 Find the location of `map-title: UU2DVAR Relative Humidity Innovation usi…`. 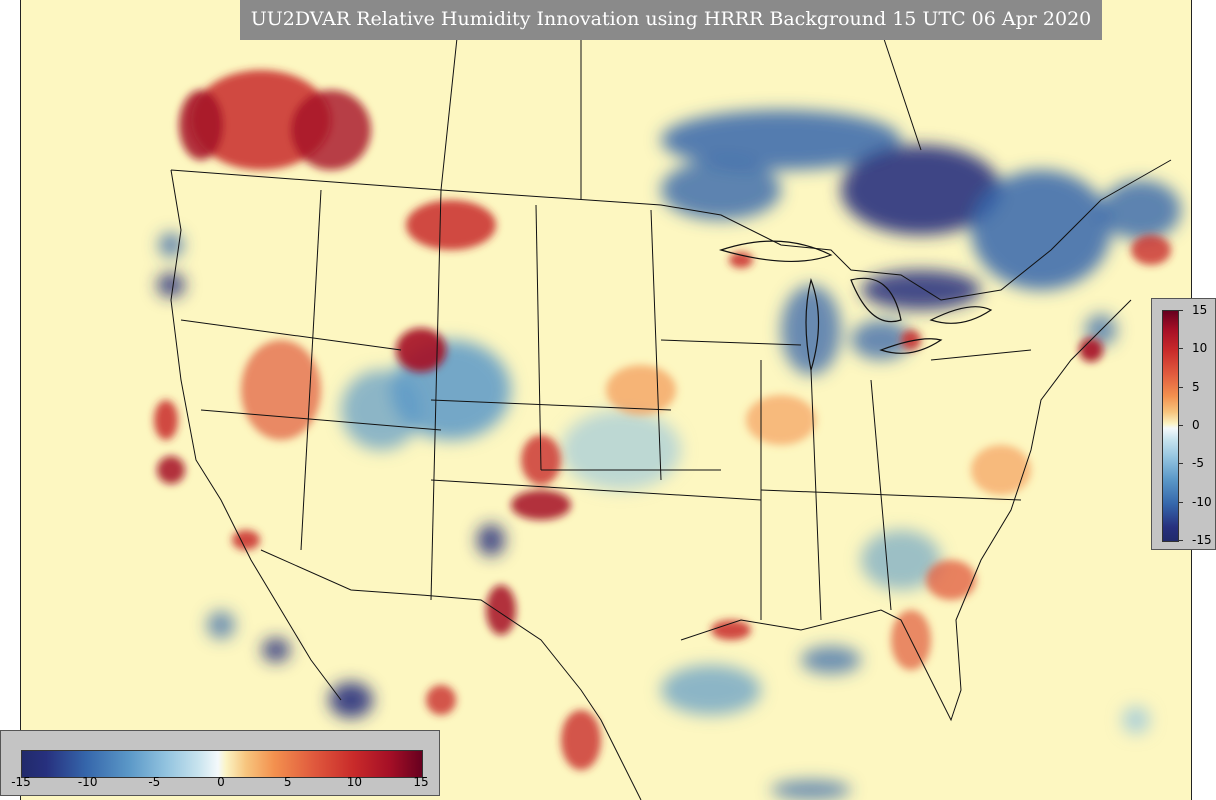

map-title: UU2DVAR Relative Humidity Innovation usi… is located at coordinates (671, 20).